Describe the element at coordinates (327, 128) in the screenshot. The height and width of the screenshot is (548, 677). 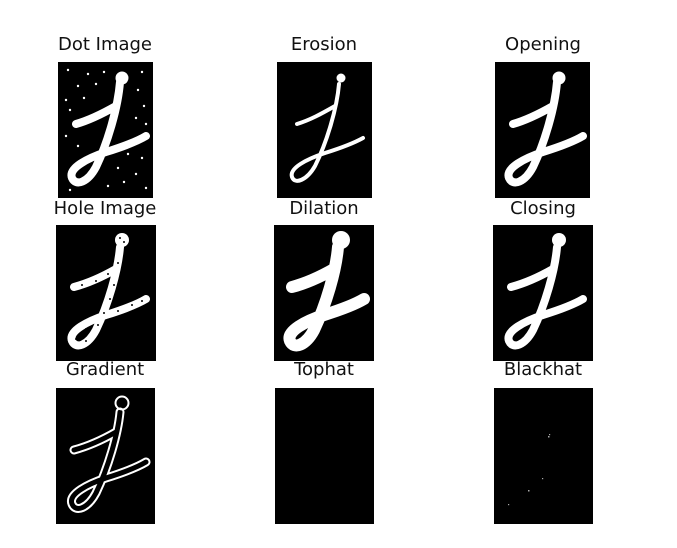
I see `letter-j-thin-icon` at that location.